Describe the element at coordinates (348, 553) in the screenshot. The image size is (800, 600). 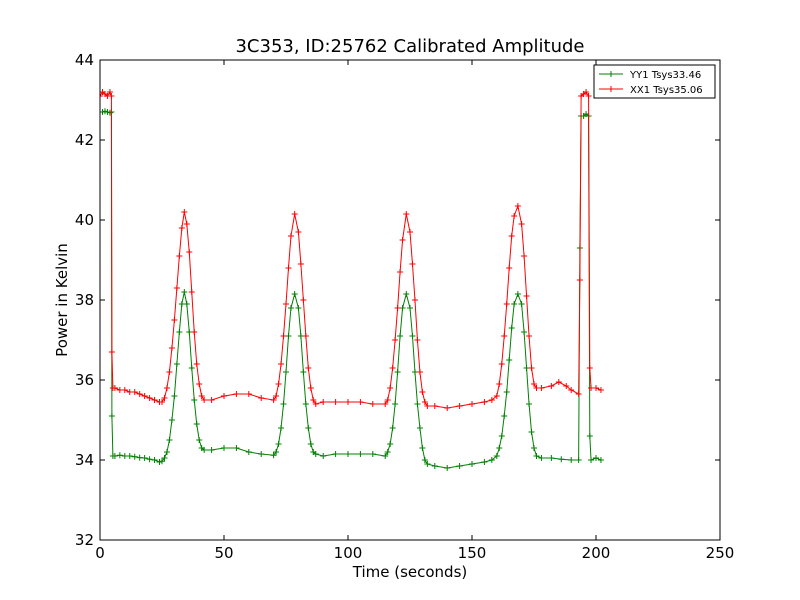
I see `x-tick-label: 100` at that location.